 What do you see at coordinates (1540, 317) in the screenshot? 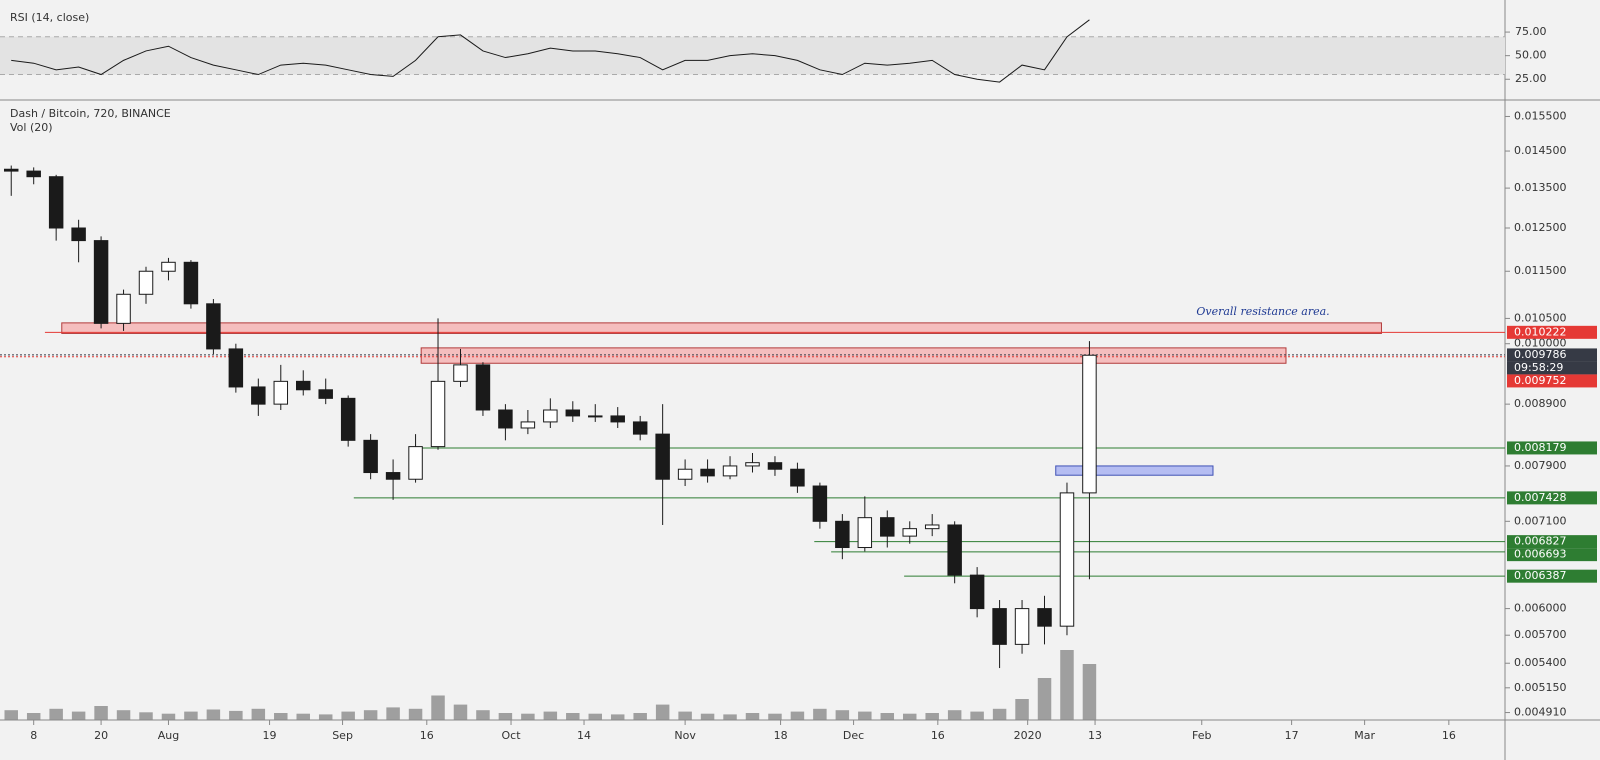
I see `y-tick-label: 0.010500` at bounding box center [1540, 317].